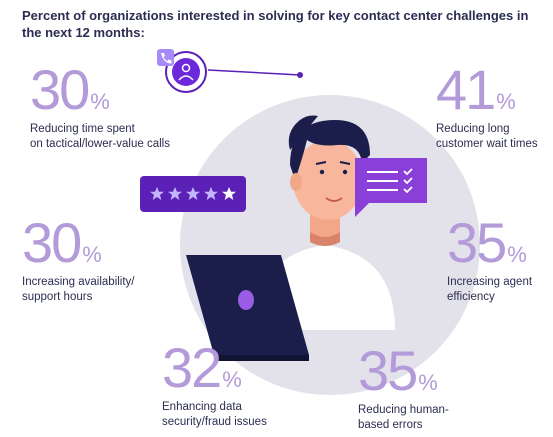 Image resolution: width=553 pixels, height=437 pixels. I want to click on stat-label: Increasing availability/ support hours, so click(78, 289).